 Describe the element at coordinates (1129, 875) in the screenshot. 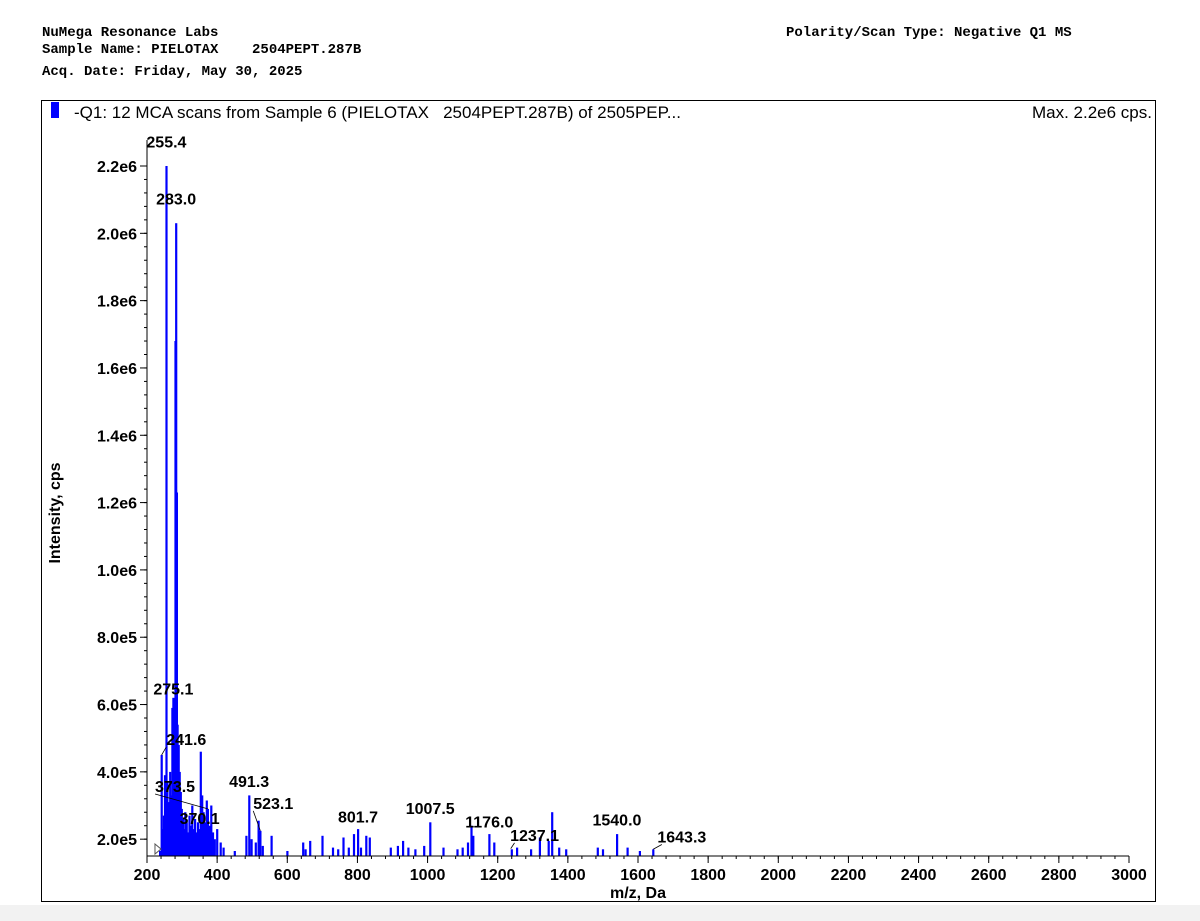

I see `x-tick-label: 3000` at that location.